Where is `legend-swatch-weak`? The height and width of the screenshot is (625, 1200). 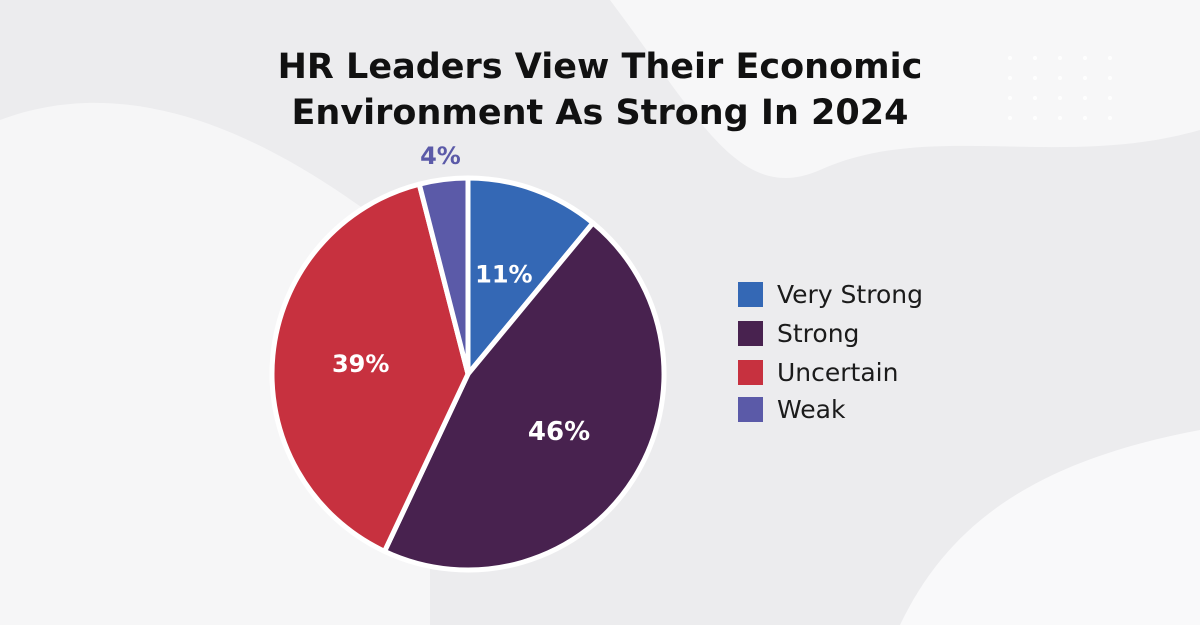 legend-swatch-weak is located at coordinates (750, 409).